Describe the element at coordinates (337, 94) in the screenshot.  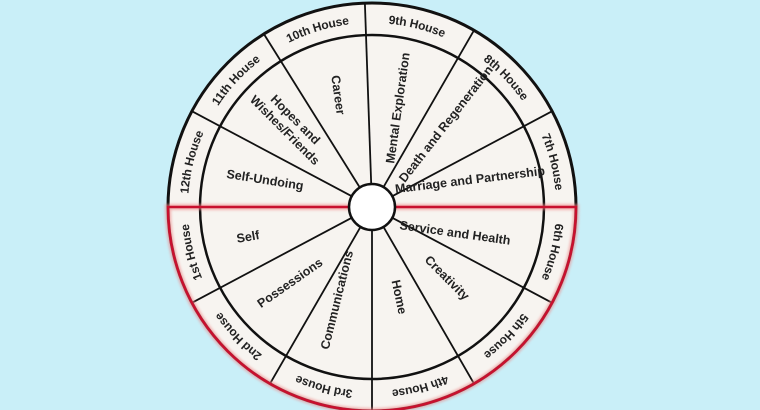
I see `house-meaning-label: Career` at that location.